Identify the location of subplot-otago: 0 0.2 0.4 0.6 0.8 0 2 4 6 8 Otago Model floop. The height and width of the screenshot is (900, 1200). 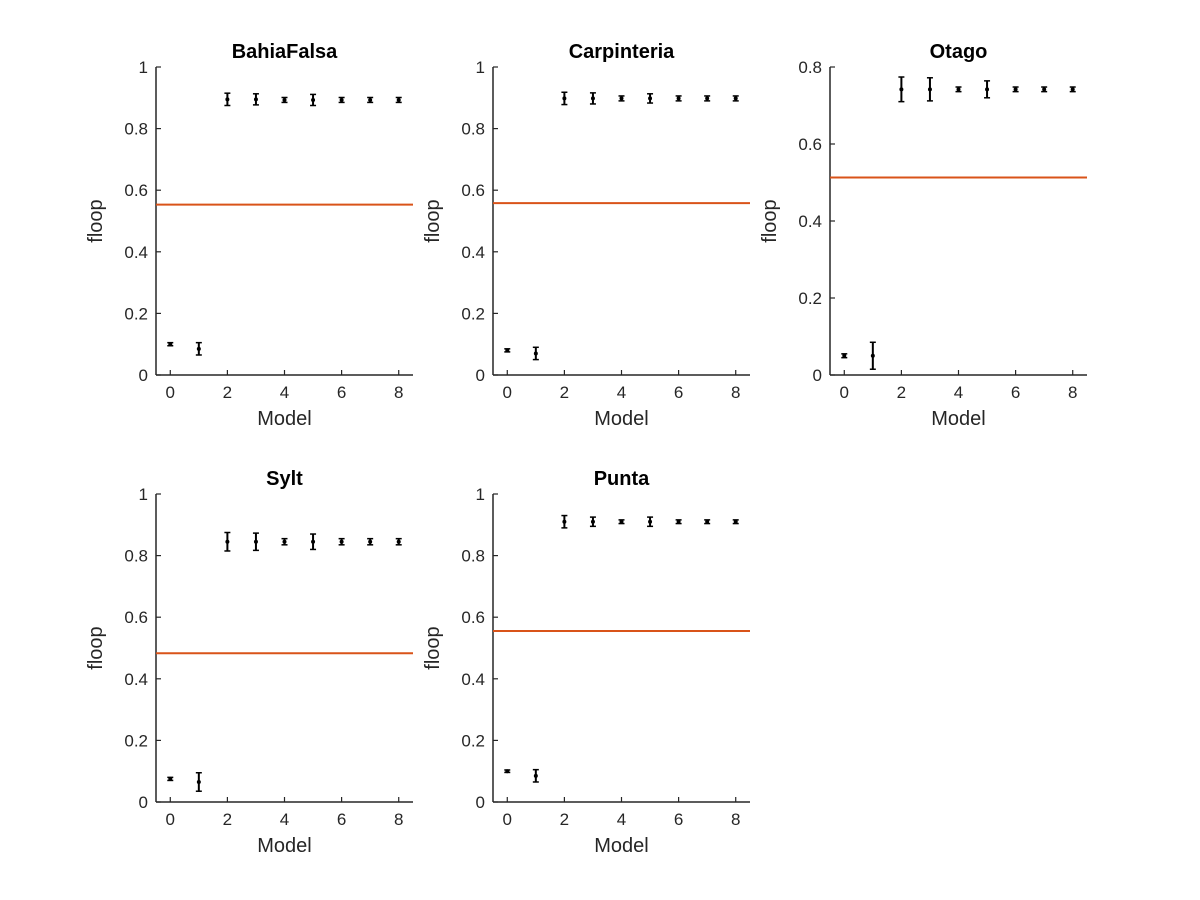
(923, 235).